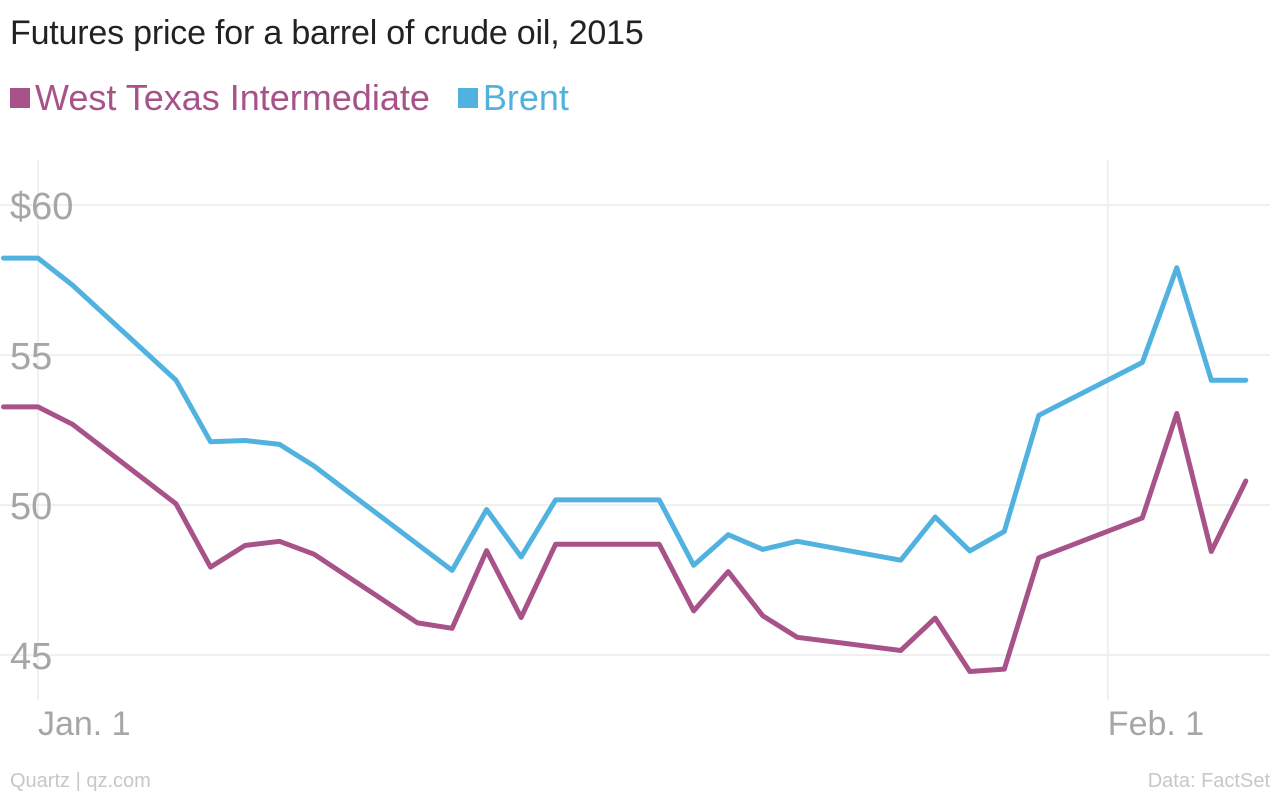 The width and height of the screenshot is (1280, 800). I want to click on legend-item-wti: West Texas Intermediate, so click(220, 98).